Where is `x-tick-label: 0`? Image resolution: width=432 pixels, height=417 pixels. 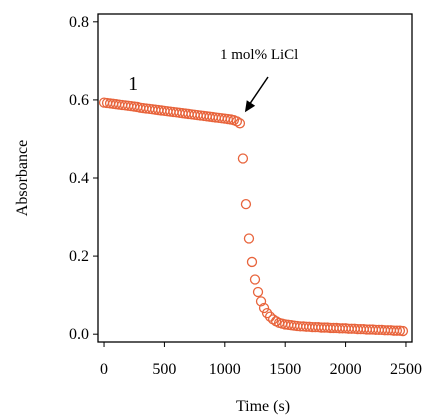 x-tick-label: 0 is located at coordinates (104, 369).